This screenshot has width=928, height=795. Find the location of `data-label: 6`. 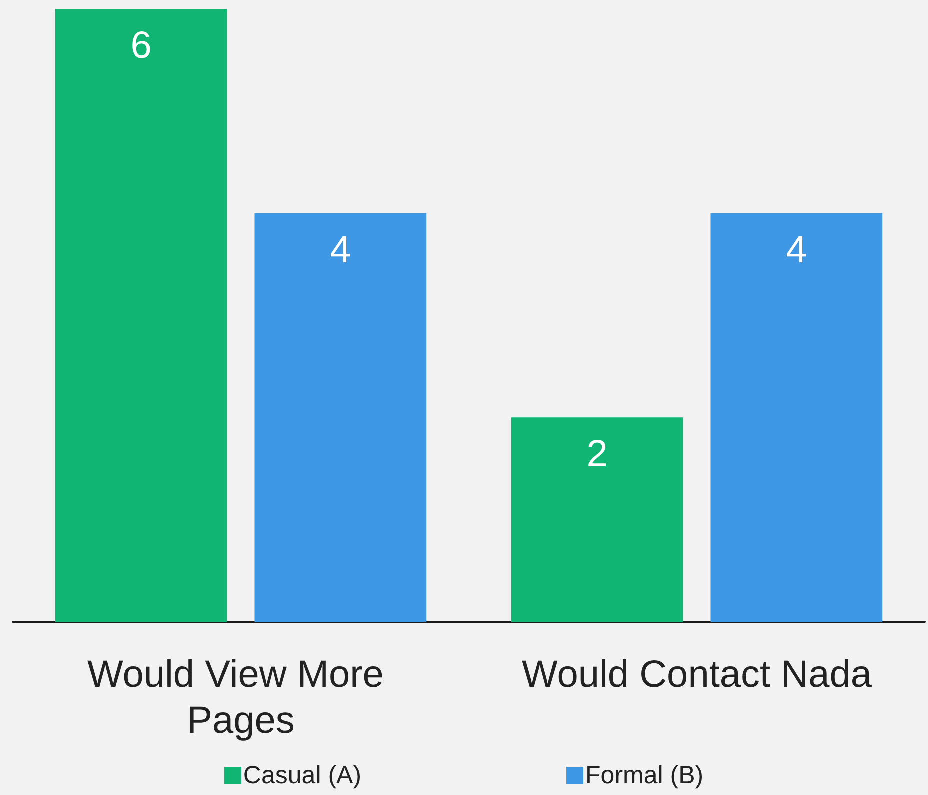

data-label: 6 is located at coordinates (141, 46).